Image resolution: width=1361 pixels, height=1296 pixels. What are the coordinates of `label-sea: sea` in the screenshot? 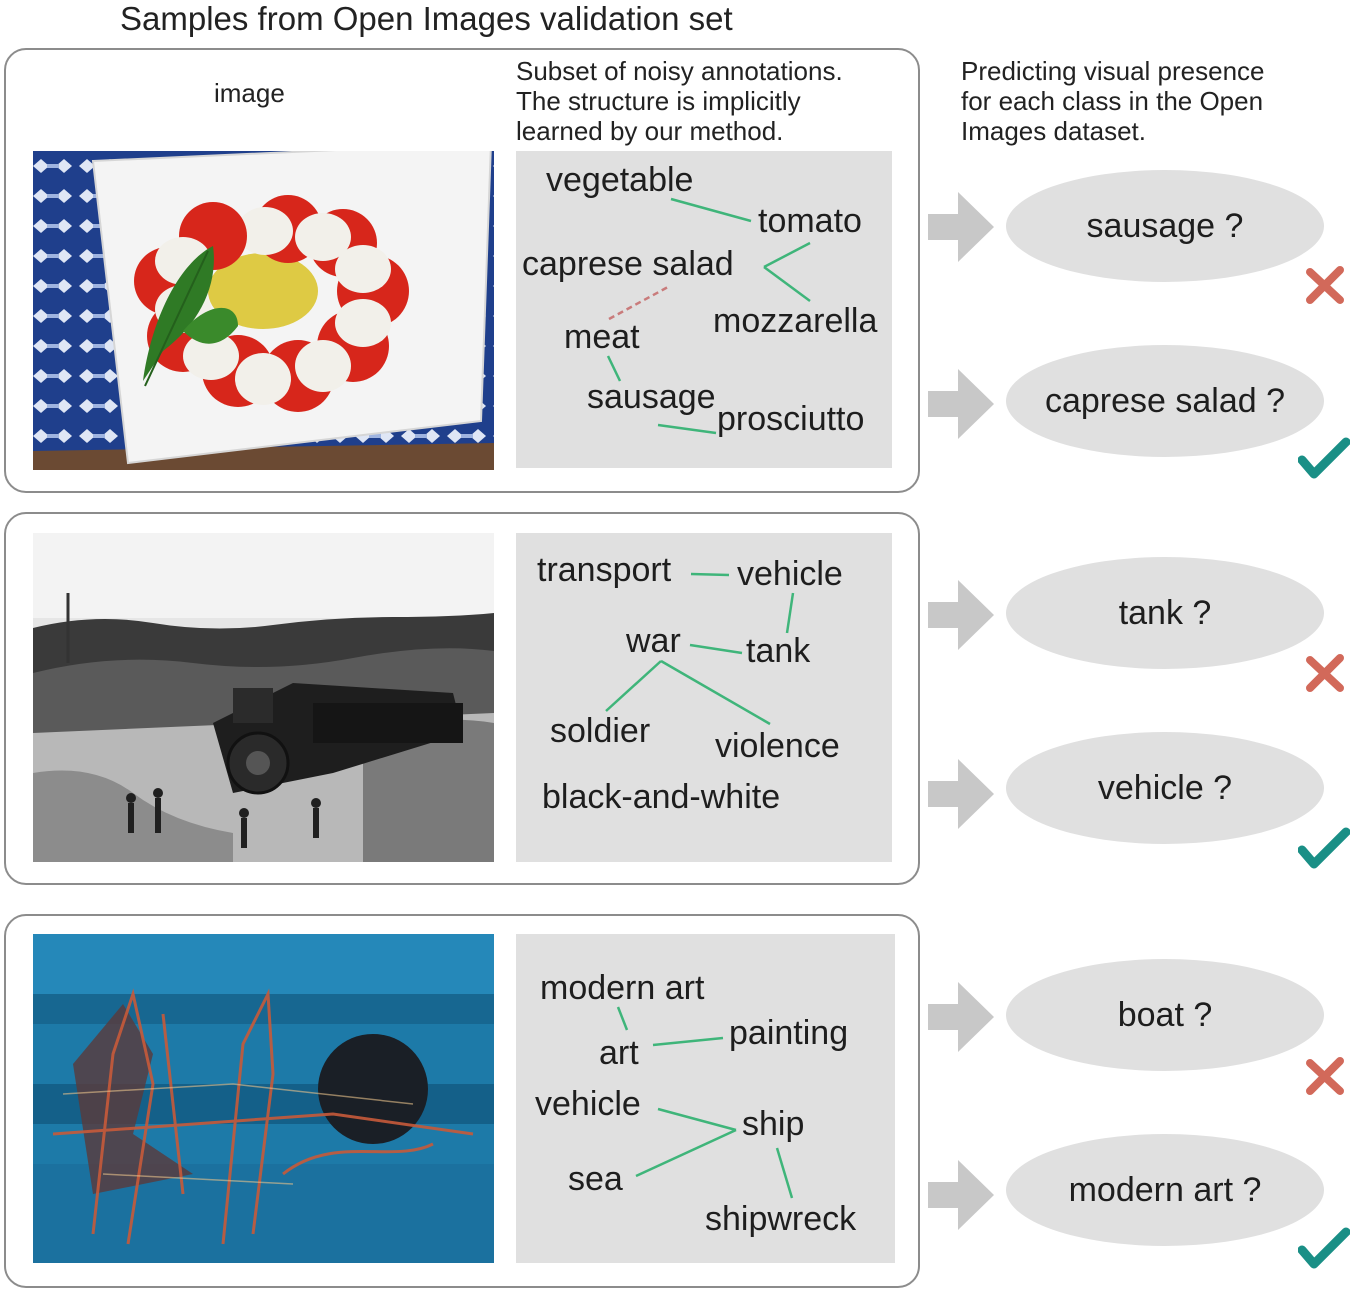 It's located at (595, 1179).